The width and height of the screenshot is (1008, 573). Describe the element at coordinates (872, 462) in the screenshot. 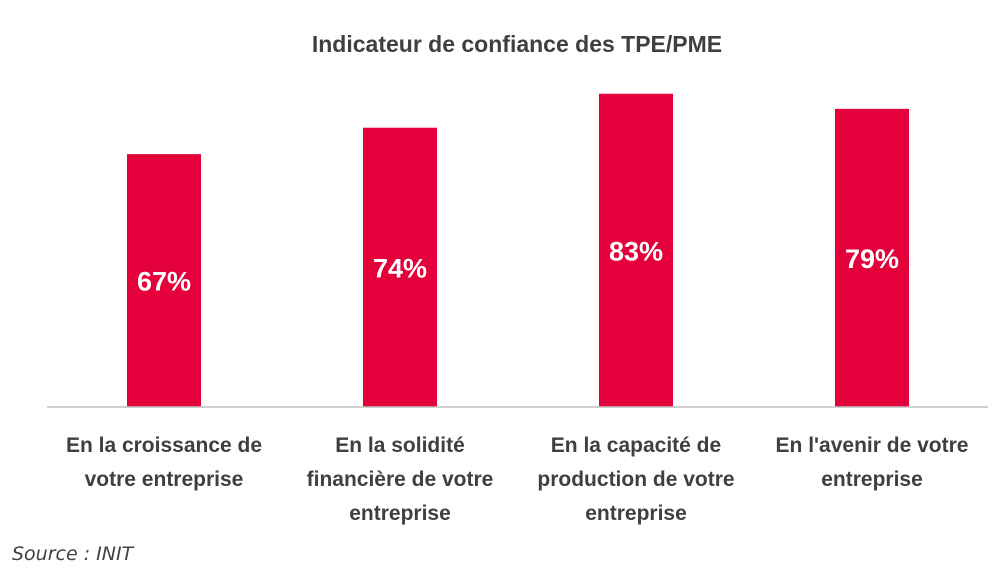

I see `category-label: En l'avenir de votre entreprise` at that location.